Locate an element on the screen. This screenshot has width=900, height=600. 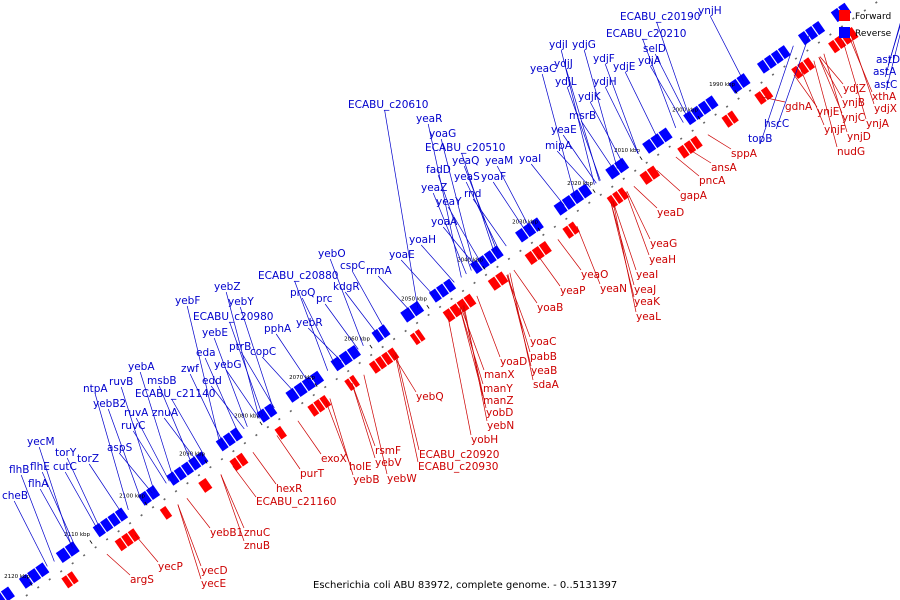
forward-gene-label: yeaK is located at coordinates (647, 302).